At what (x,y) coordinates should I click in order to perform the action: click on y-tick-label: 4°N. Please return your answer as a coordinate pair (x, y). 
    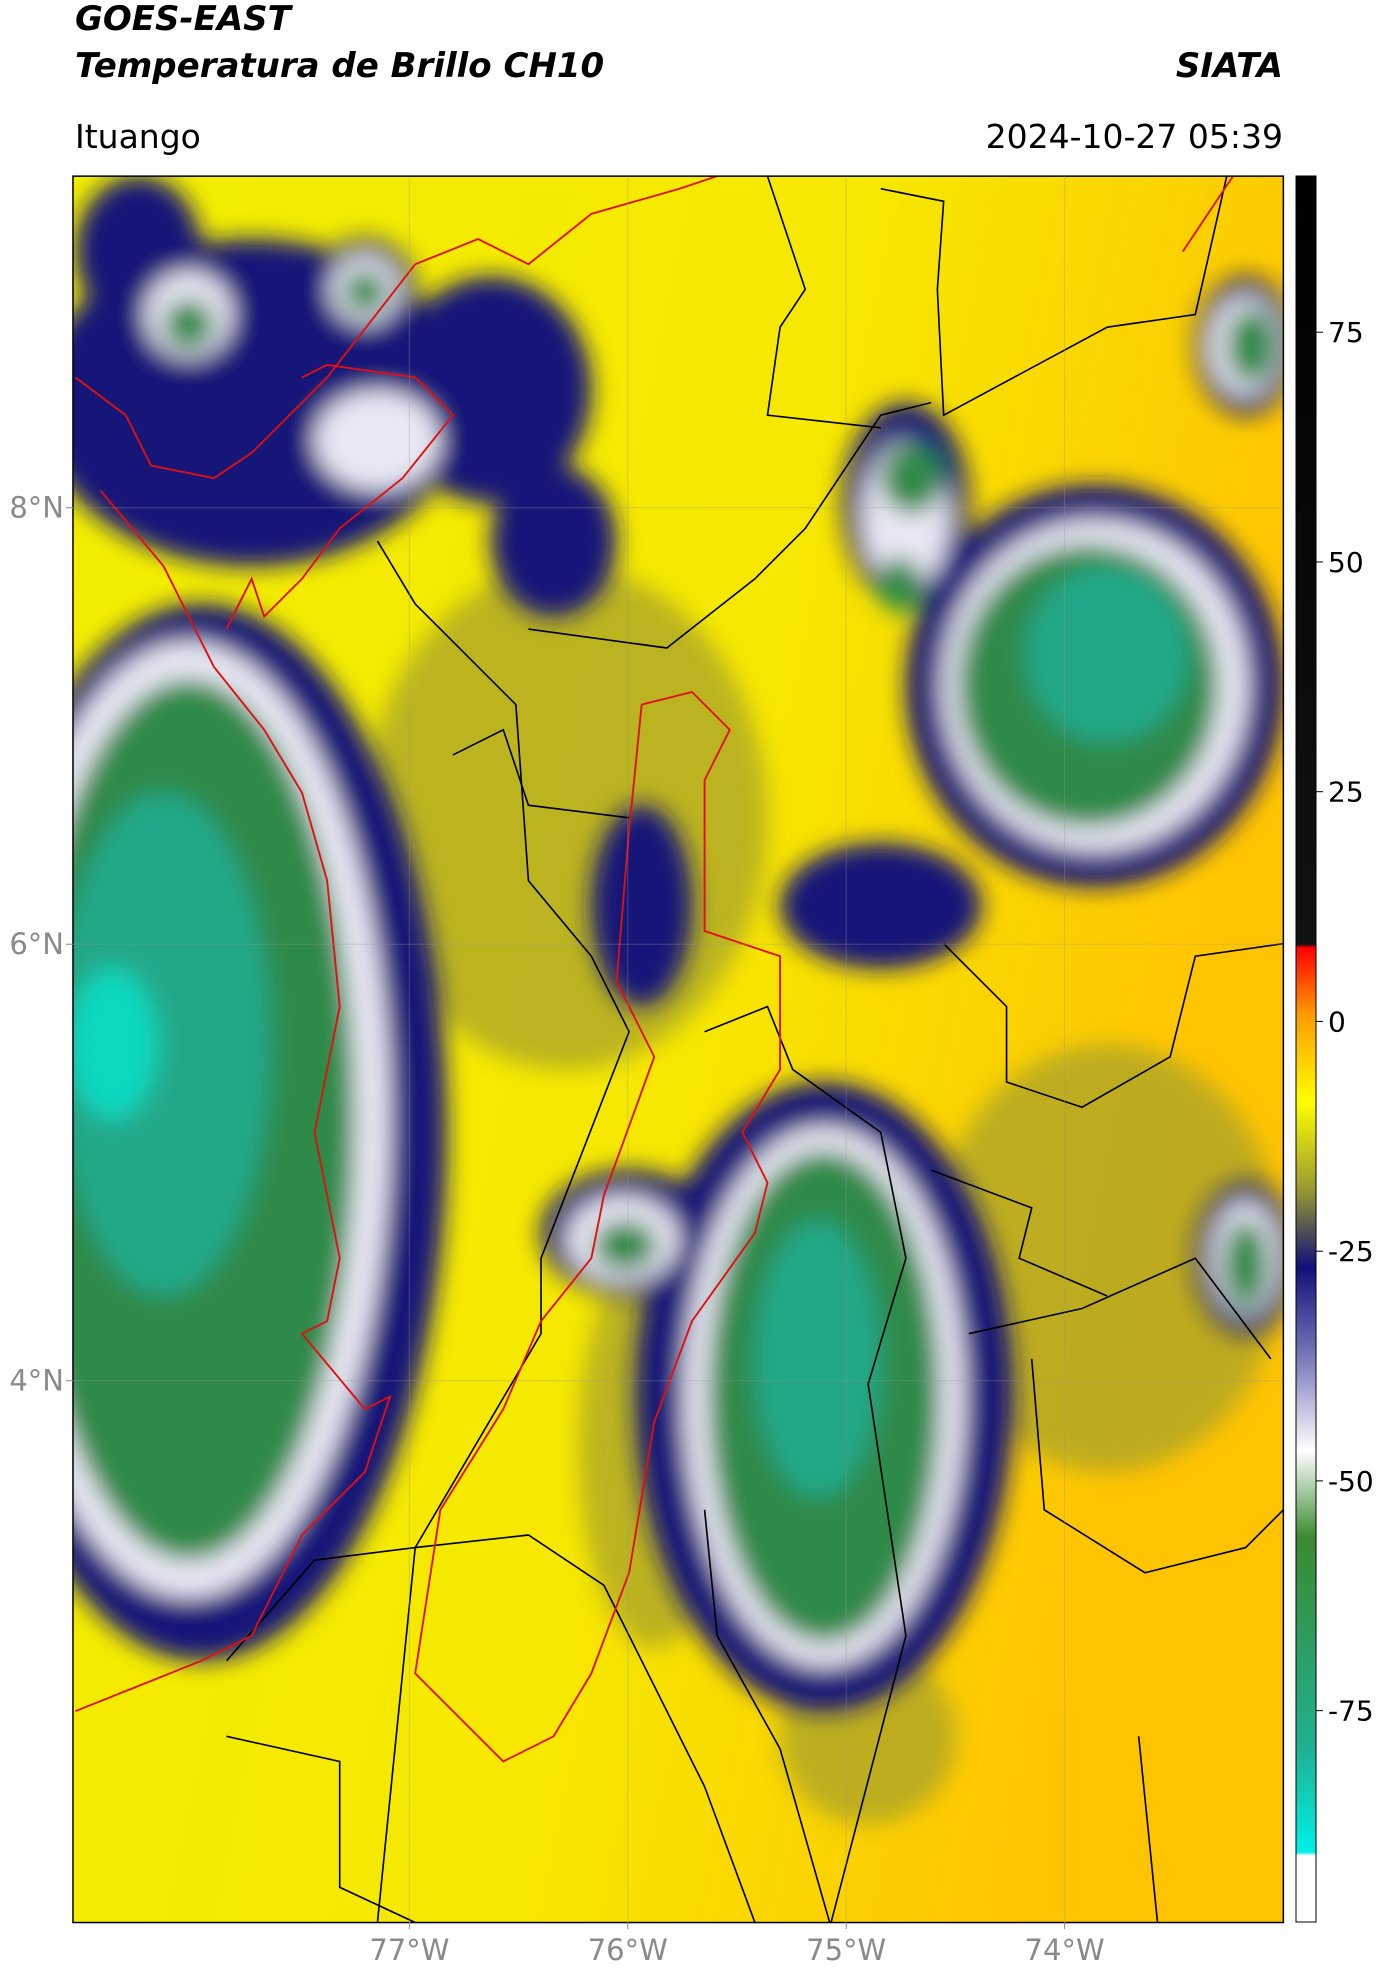
    Looking at the image, I should click on (36, 1381).